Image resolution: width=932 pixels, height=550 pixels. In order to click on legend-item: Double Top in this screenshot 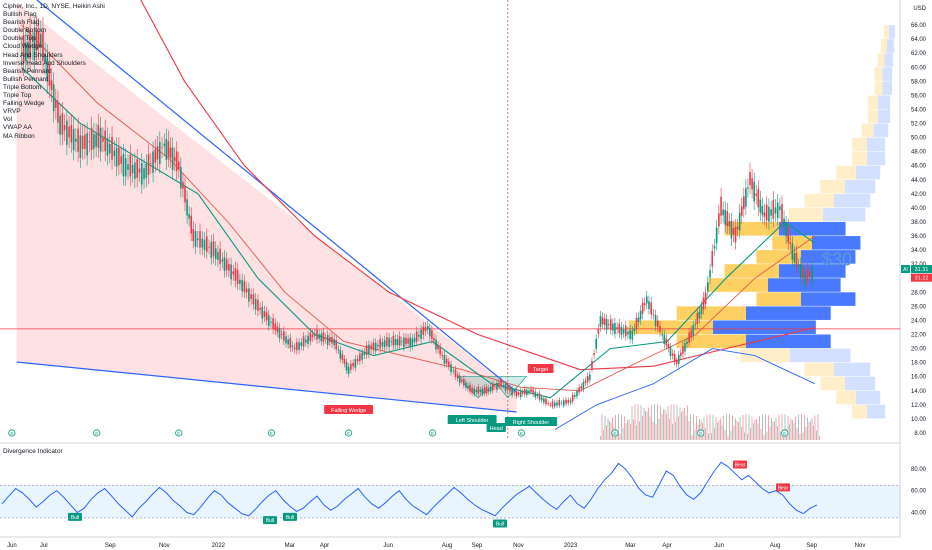, I will do `click(19, 39)`.